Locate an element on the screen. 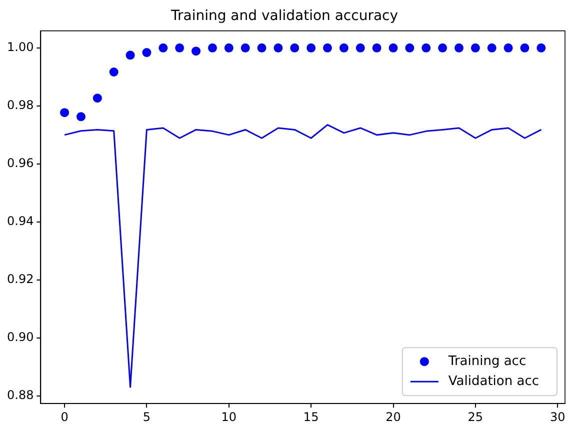 This screenshot has height=432, width=575. x-tick-label: 30 is located at coordinates (558, 417).